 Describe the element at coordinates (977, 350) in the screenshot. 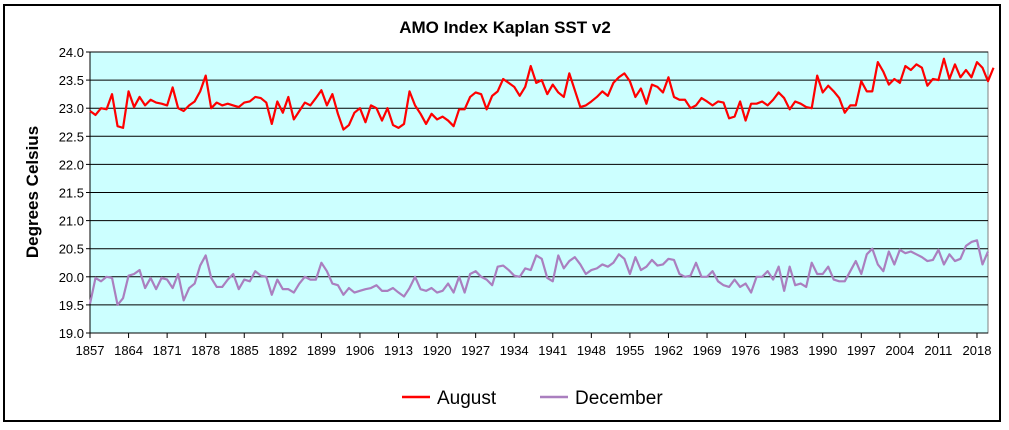

I see `x-tick-label: 2018` at that location.